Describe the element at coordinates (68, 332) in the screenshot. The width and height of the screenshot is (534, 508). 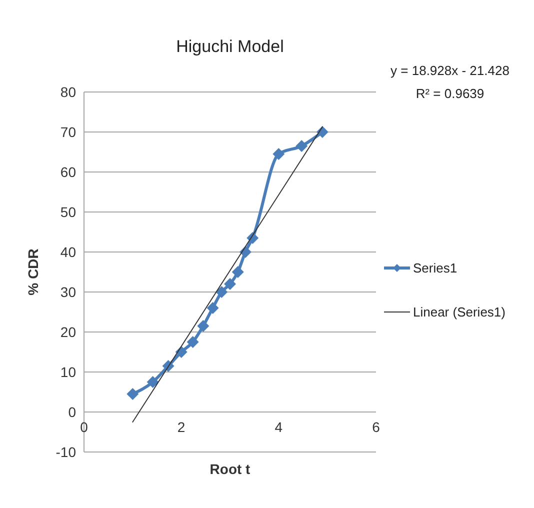
I see `y-tick-label: 20` at that location.